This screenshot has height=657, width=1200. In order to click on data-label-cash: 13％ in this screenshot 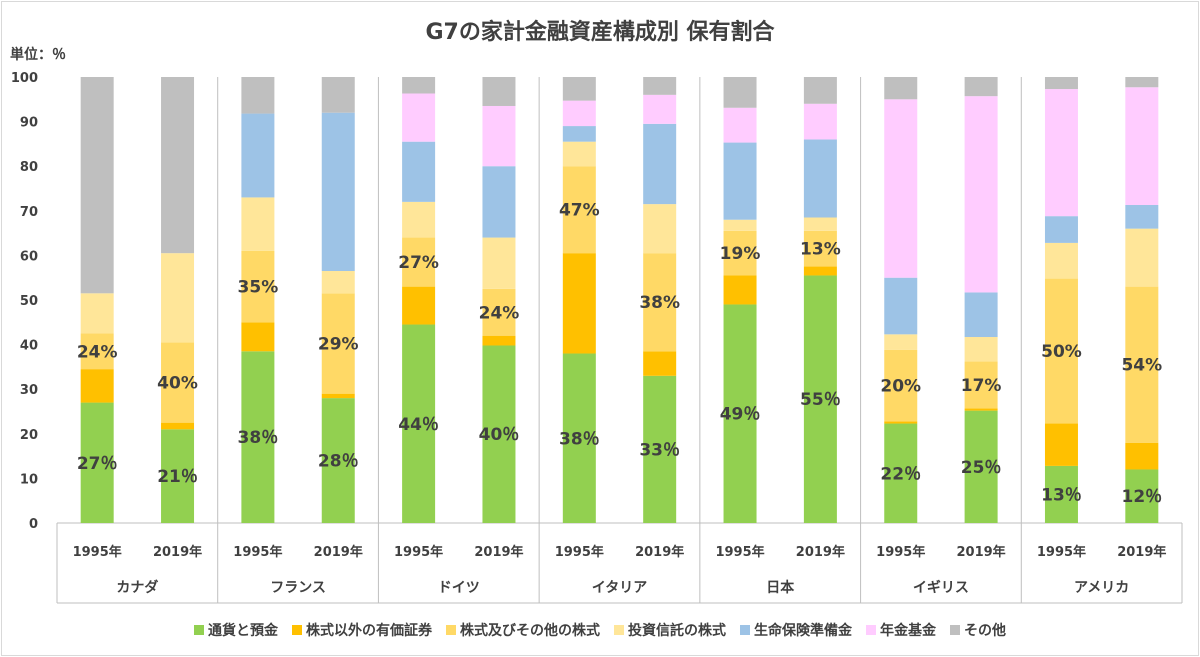, I will do `click(1061, 495)`.